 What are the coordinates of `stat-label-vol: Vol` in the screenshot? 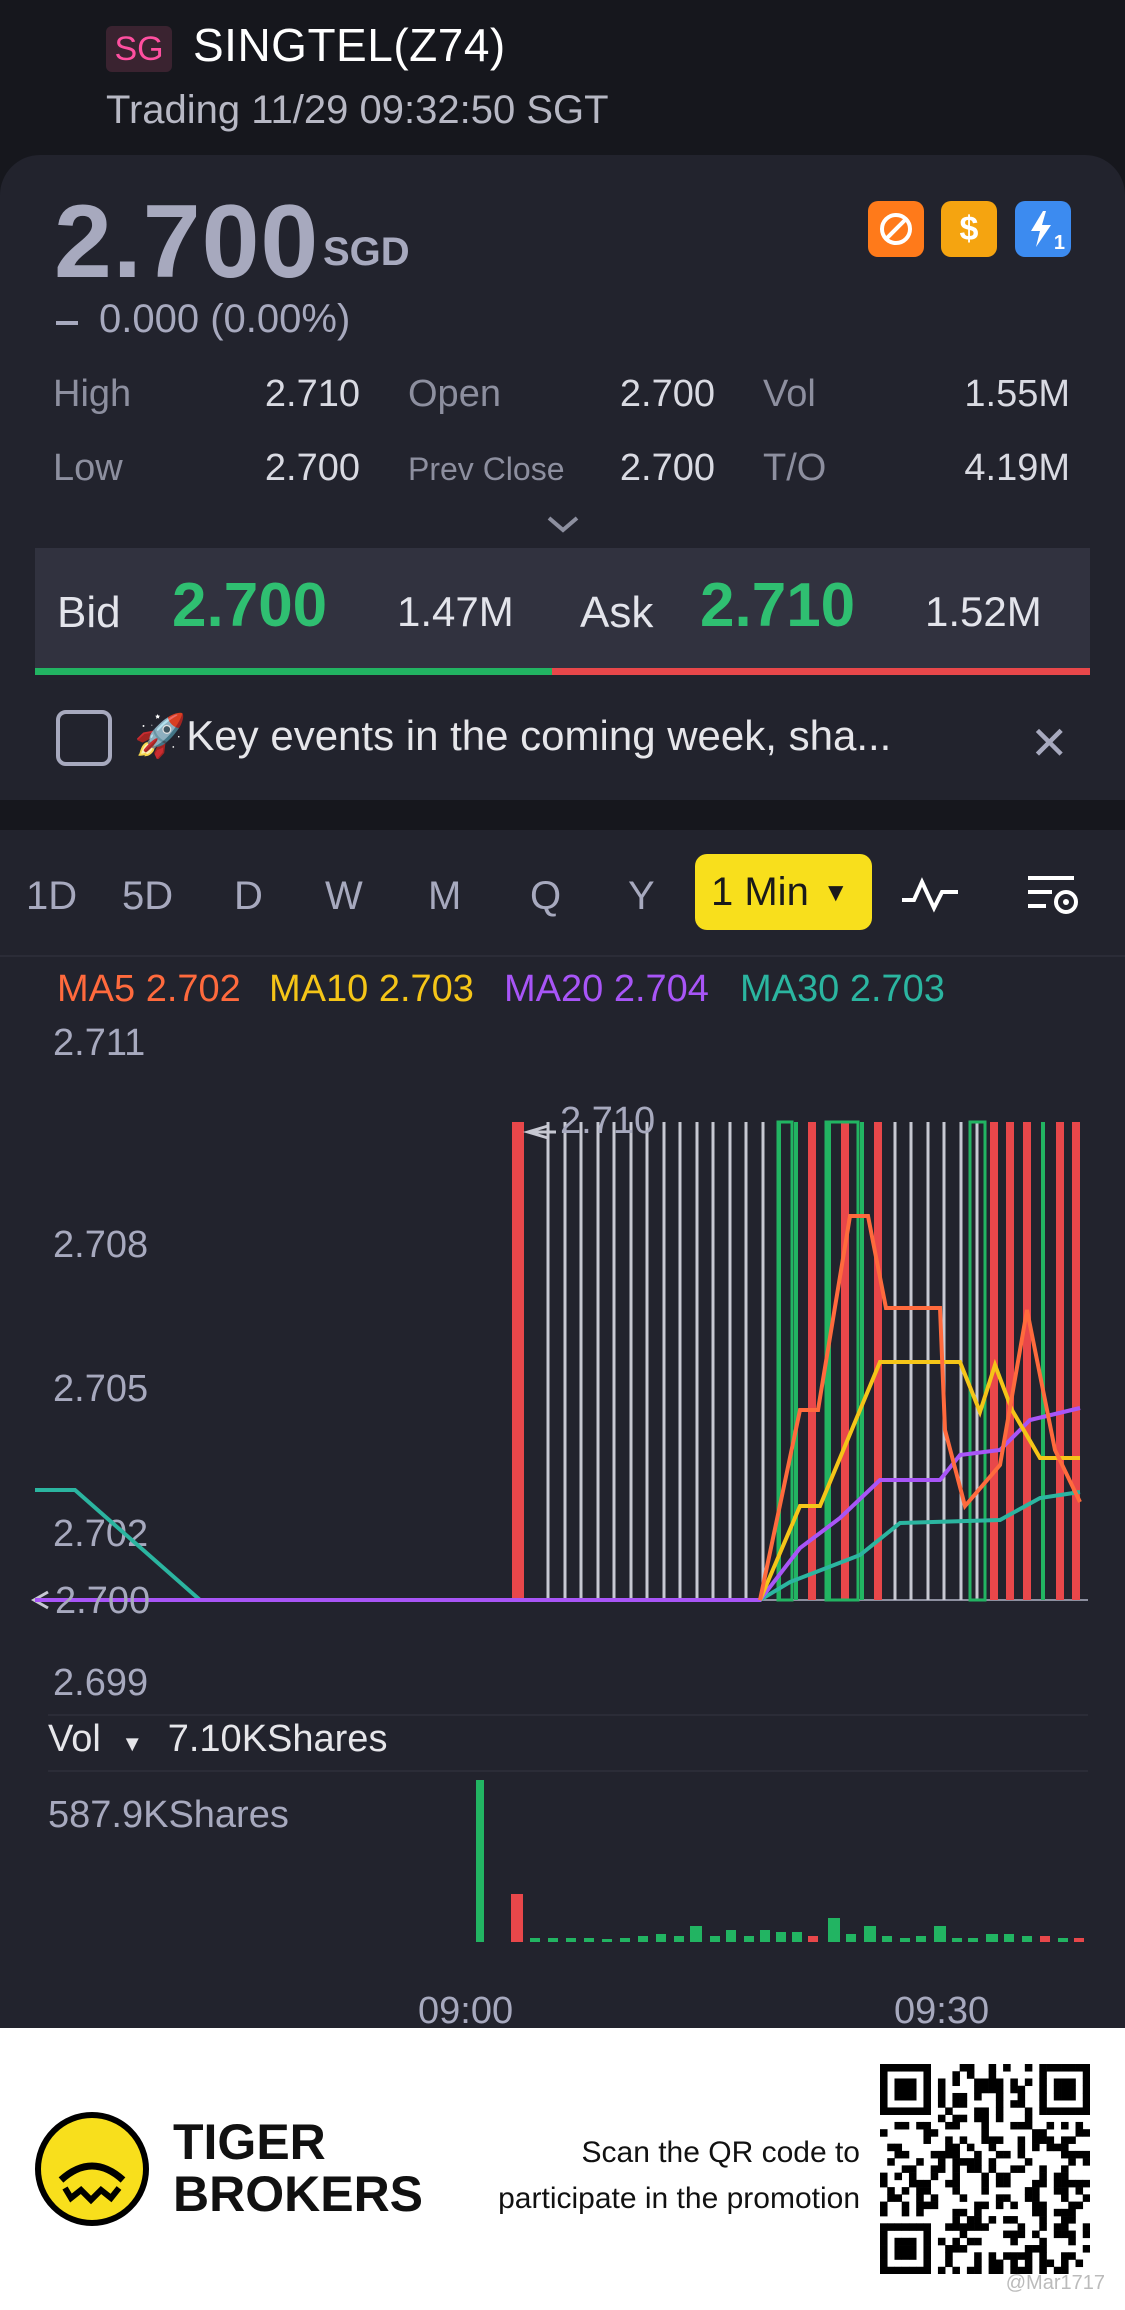 It's located at (789, 394).